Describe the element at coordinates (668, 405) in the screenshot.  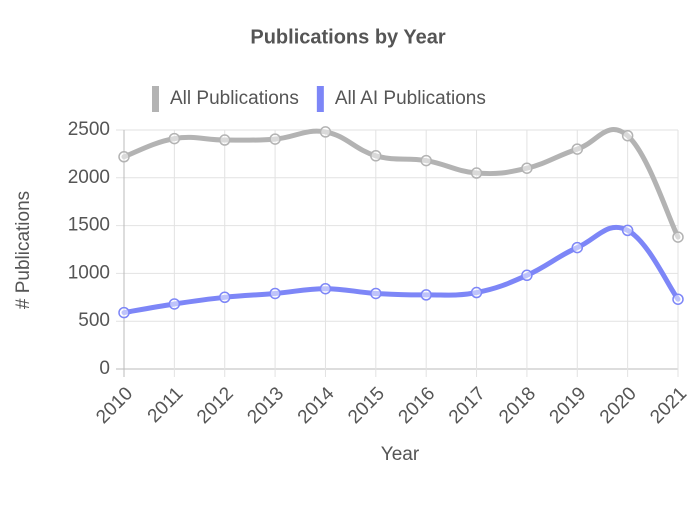
I see `x-tick-label: 2021` at that location.